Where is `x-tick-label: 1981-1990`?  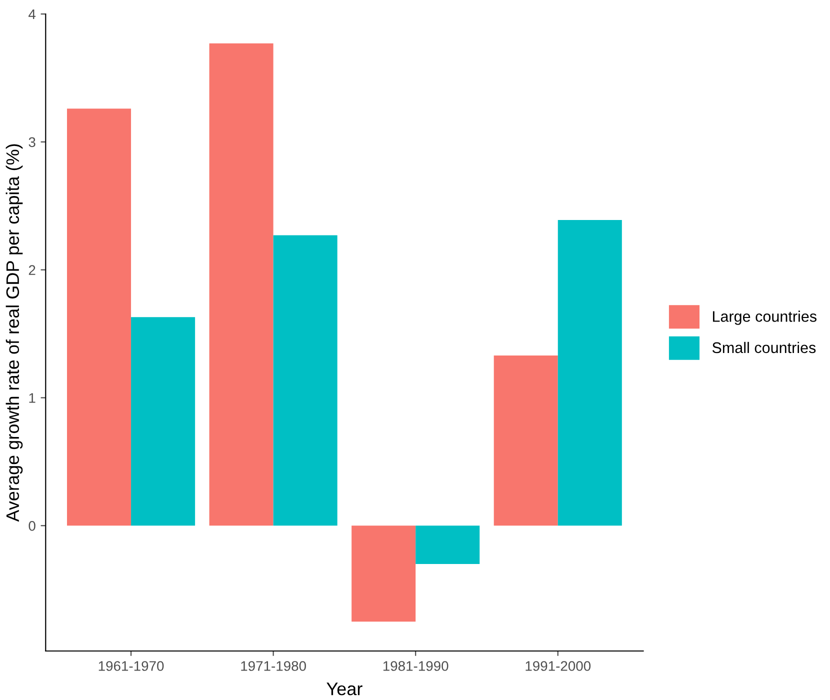 x-tick-label: 1981-1990 is located at coordinates (415, 666).